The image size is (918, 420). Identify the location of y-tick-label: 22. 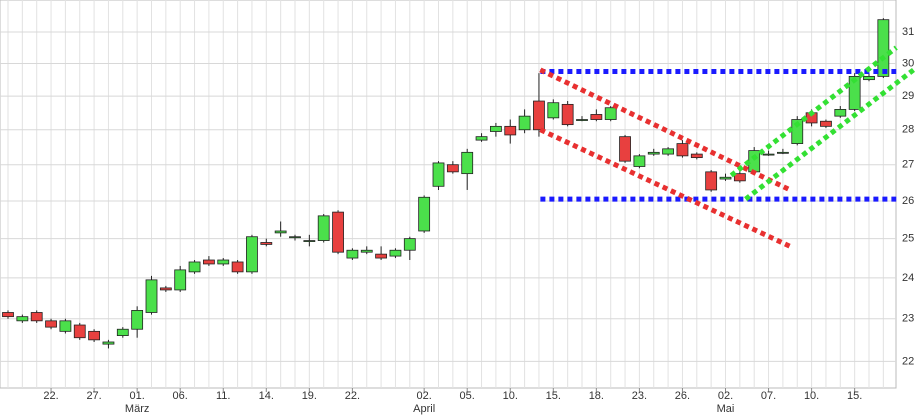
(908, 361).